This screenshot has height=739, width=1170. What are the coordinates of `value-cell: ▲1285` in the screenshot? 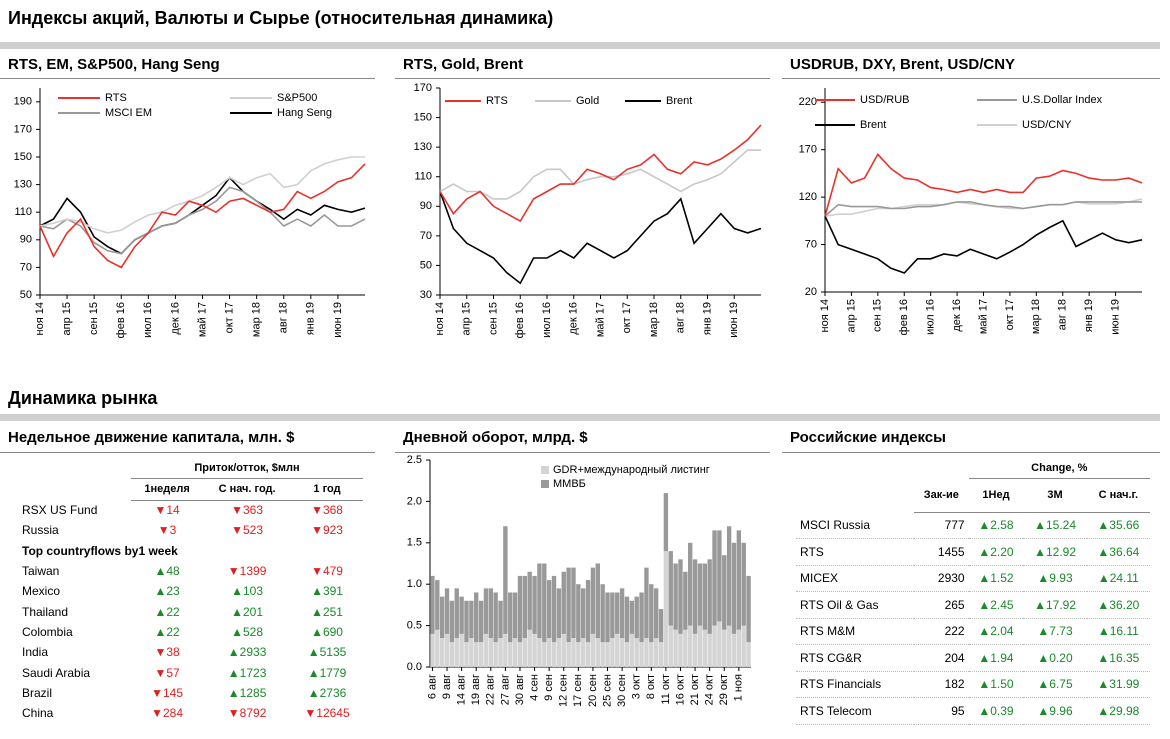 It's located at (247, 692).